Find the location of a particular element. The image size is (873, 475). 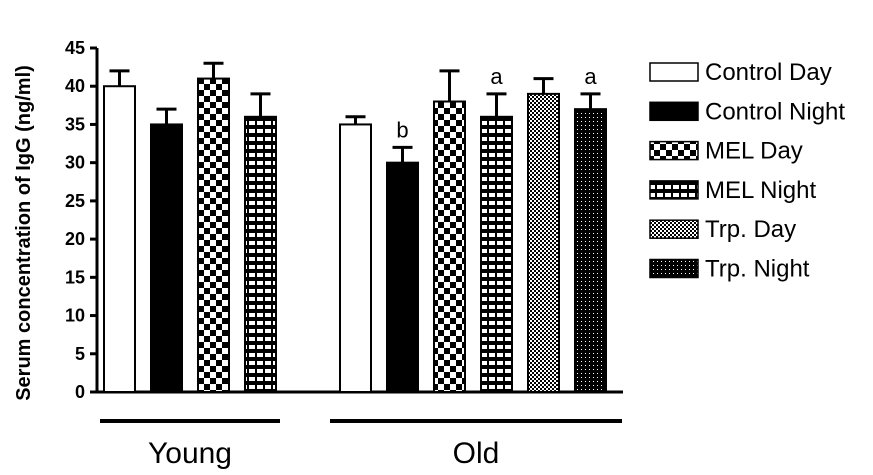

legend-label: Control Day is located at coordinates (768, 72).